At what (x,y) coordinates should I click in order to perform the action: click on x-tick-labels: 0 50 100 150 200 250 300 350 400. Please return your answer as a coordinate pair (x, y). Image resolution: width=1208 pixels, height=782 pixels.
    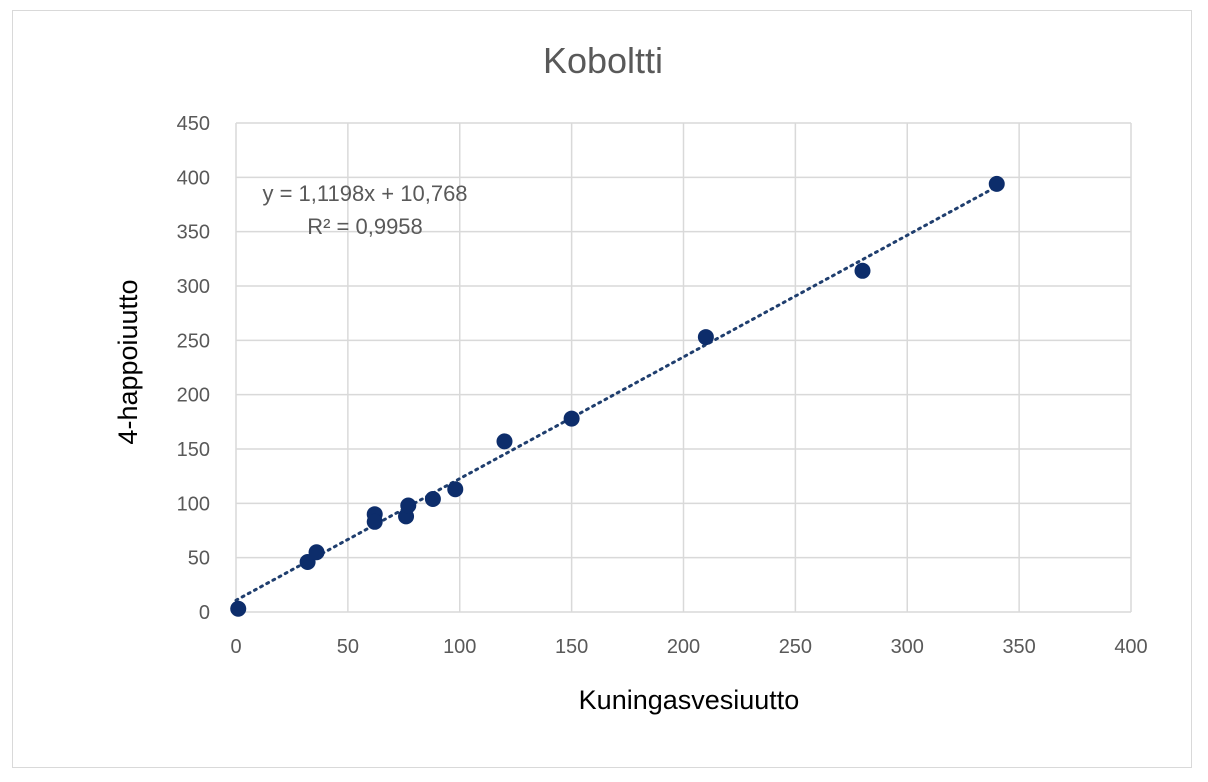
    Looking at the image, I should click on (688, 647).